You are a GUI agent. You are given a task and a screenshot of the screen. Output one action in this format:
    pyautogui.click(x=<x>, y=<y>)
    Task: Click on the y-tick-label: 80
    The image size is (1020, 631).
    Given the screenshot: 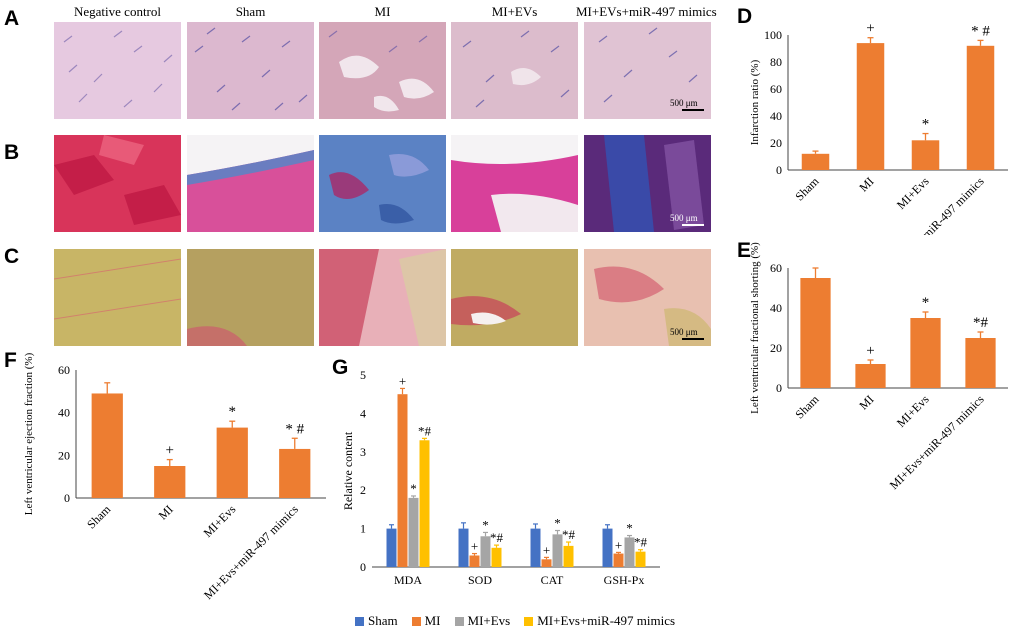 What is the action you would take?
    pyautogui.click(x=776, y=62)
    